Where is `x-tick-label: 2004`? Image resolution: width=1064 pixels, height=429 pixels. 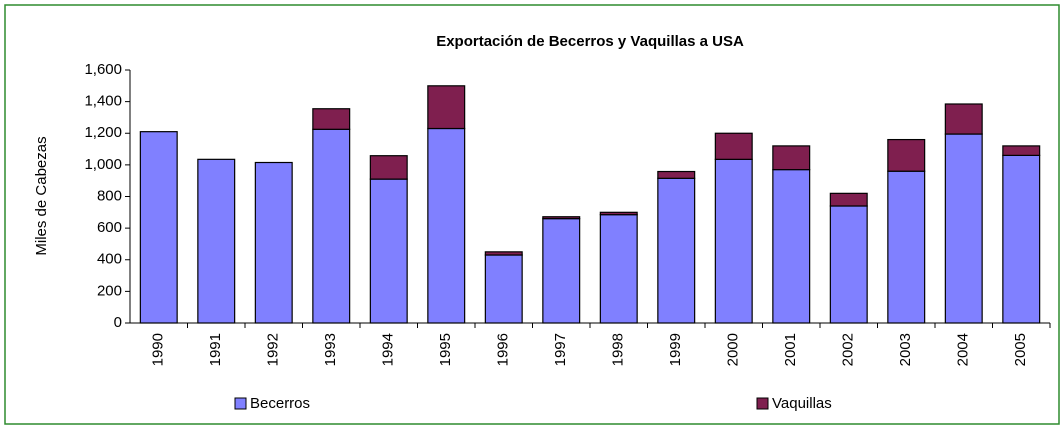
x-tick-label: 2004 is located at coordinates (963, 349).